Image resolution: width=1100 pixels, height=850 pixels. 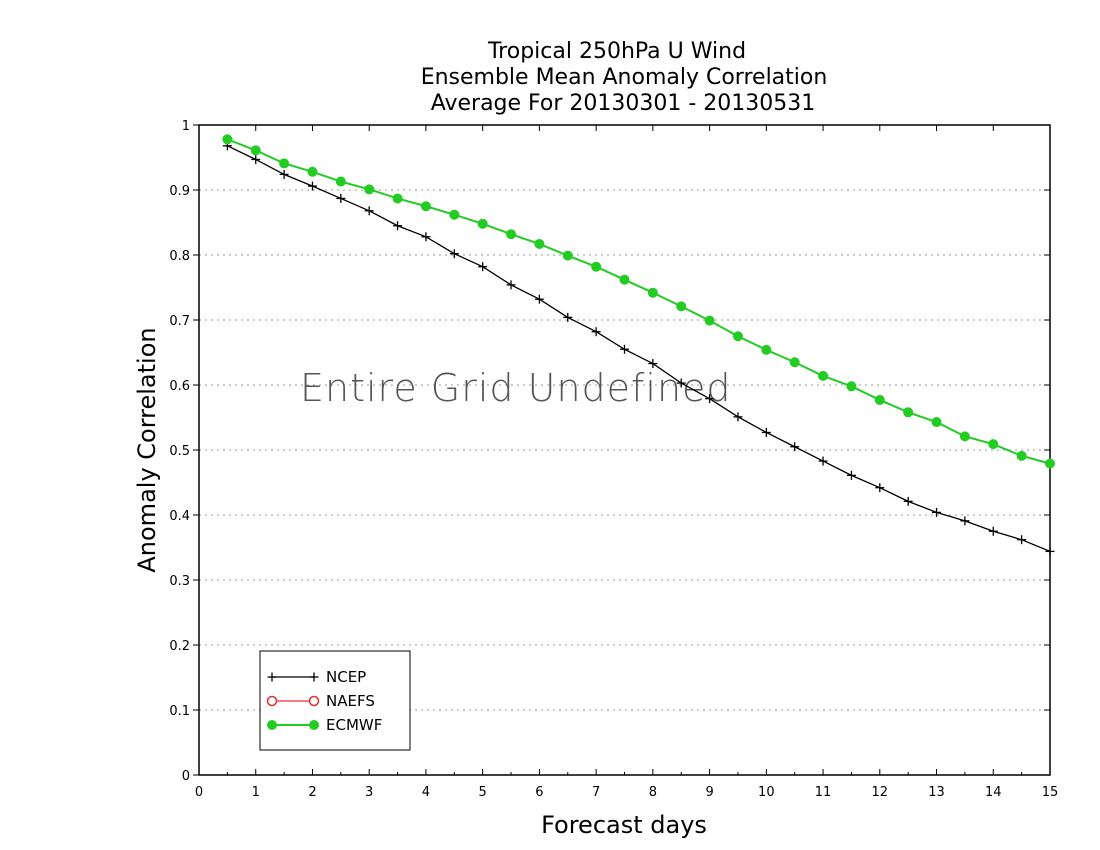 What do you see at coordinates (483, 792) in the screenshot?
I see `x-tick-label: 5` at bounding box center [483, 792].